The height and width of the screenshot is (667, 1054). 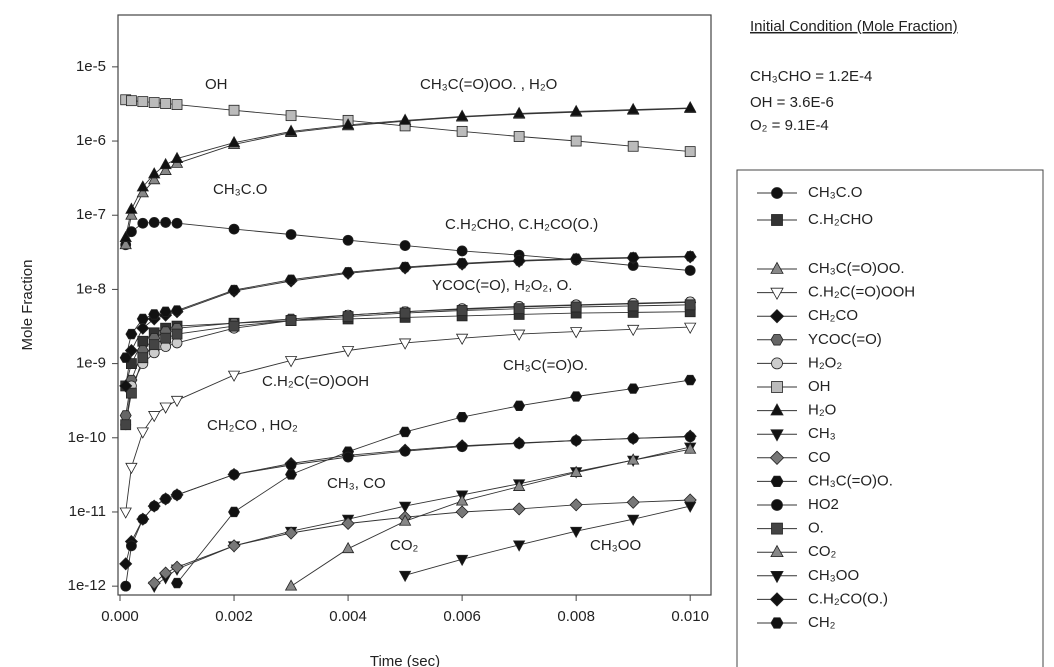 What do you see at coordinates (789, 125) in the screenshot?
I see `initial-condition: O₂ = 9.1E-4` at bounding box center [789, 125].